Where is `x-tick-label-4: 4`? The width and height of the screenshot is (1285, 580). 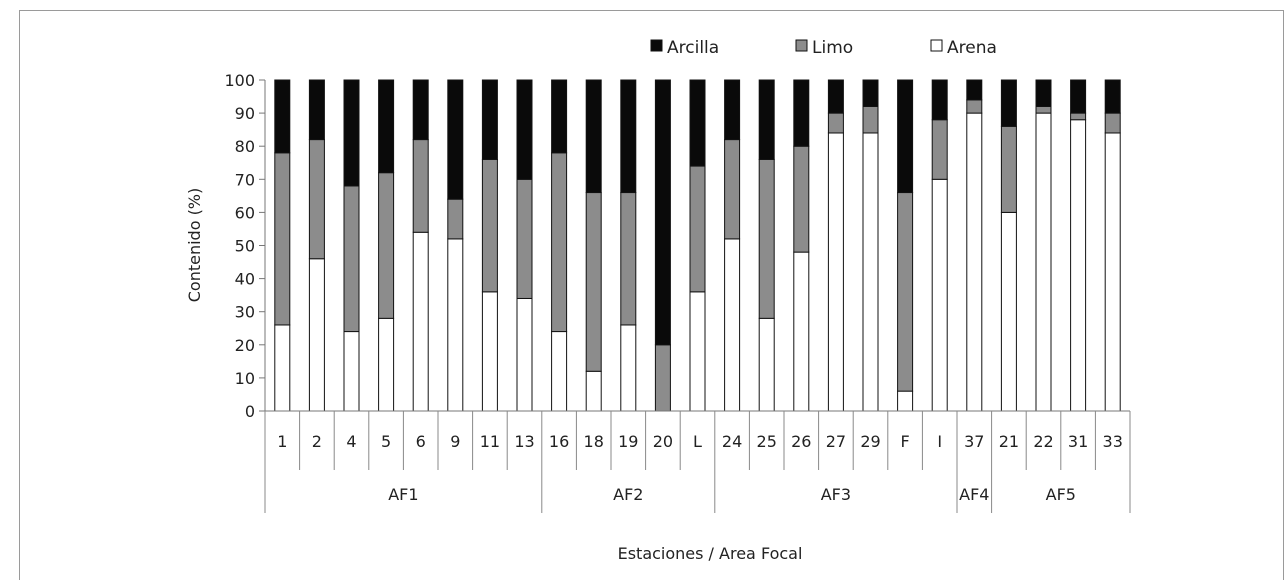
x-tick-label-4: 4 is located at coordinates (351, 441).